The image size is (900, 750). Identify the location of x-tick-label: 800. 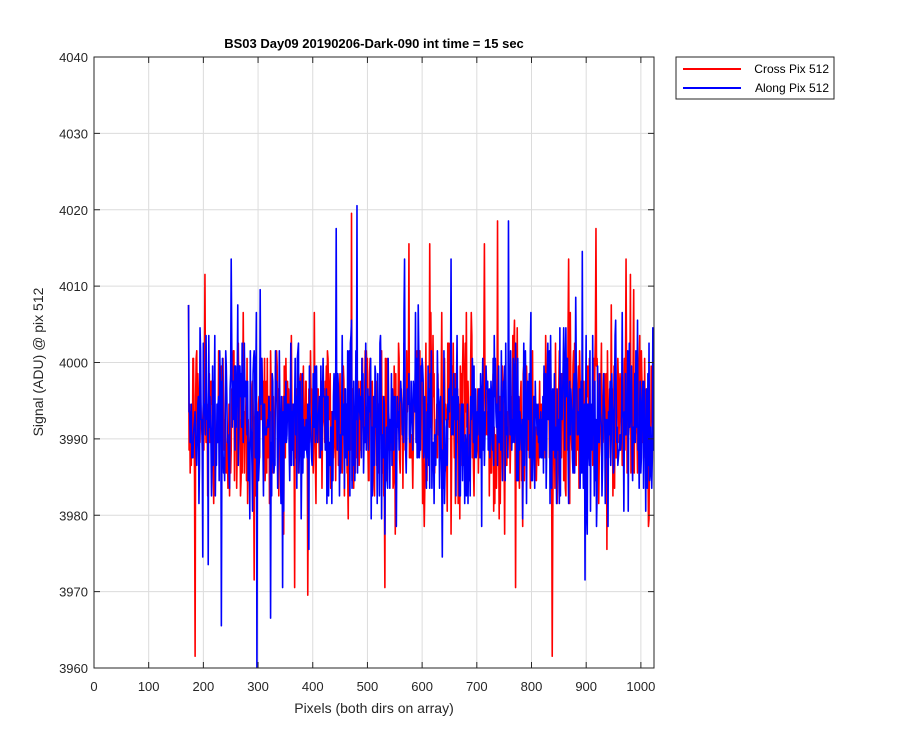
(532, 686).